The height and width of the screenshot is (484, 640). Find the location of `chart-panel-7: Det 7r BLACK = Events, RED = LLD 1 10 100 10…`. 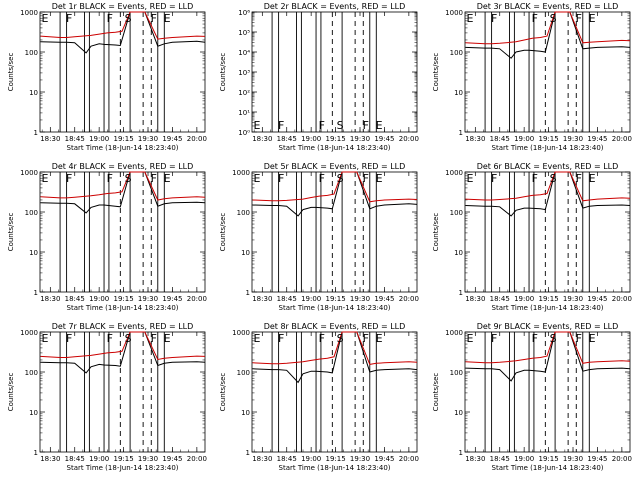

chart-panel-7: Det 7r BLACK = Events, RED = LLD 1 10 100 10… is located at coordinates (107, 397).